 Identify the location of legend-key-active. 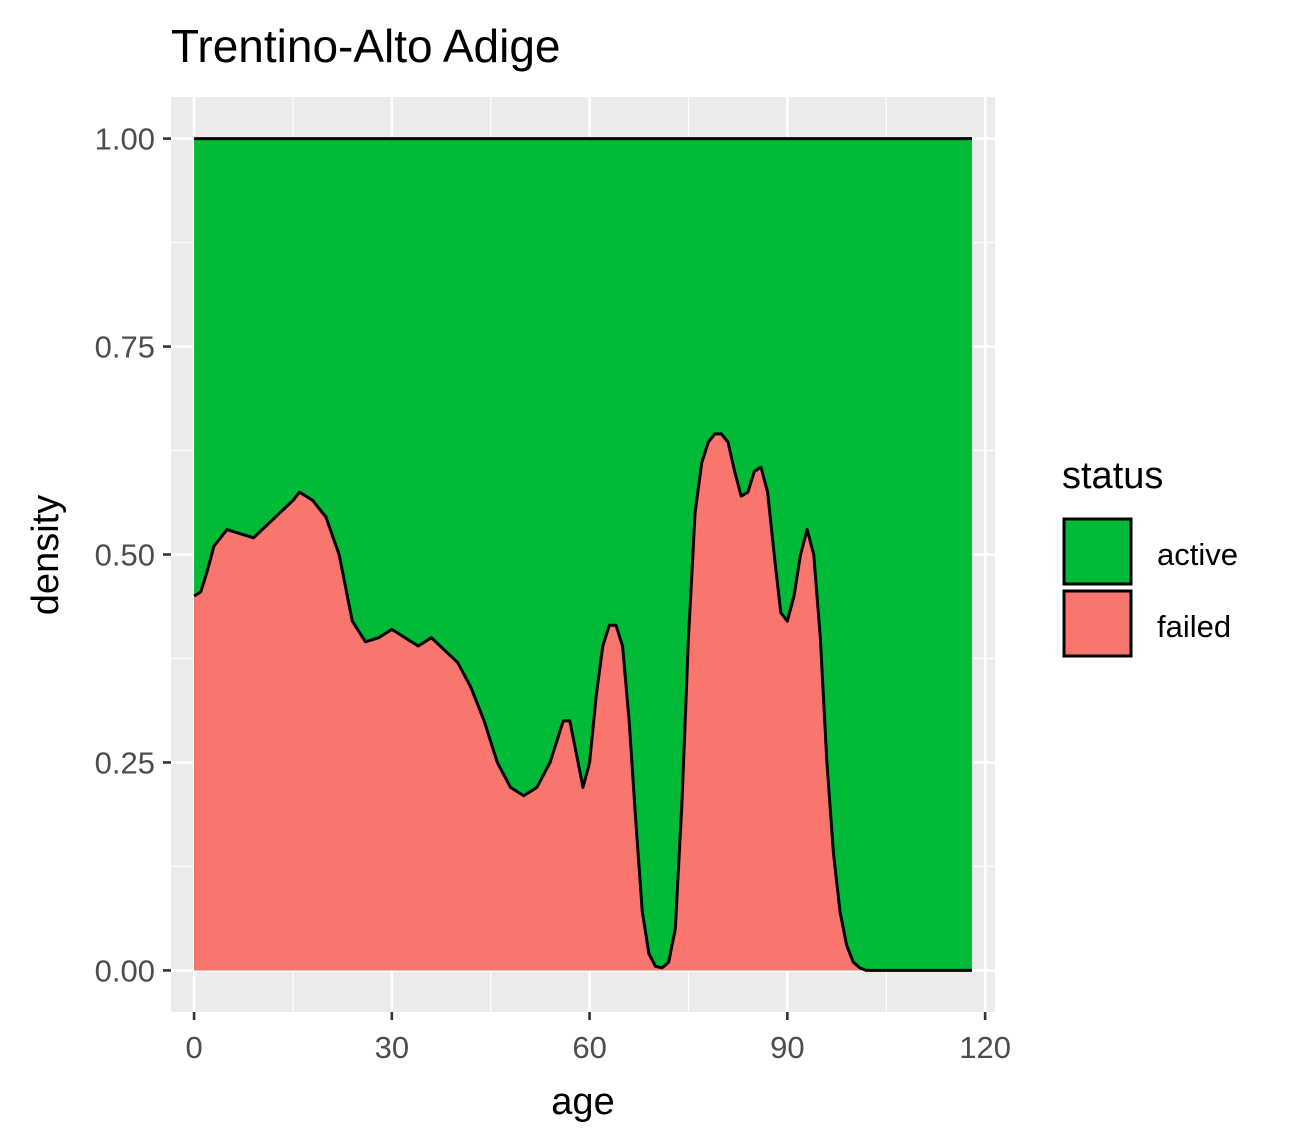
(1097, 551).